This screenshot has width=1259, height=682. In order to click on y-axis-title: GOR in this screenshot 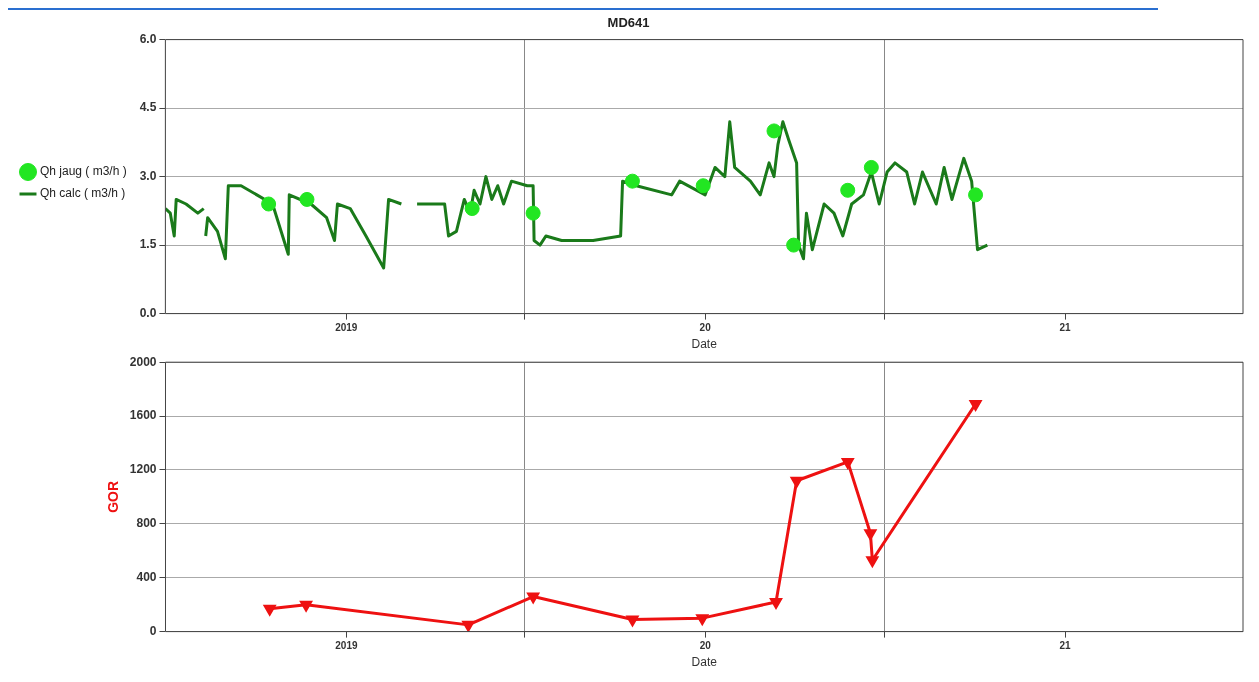, I will do `click(113, 496)`.